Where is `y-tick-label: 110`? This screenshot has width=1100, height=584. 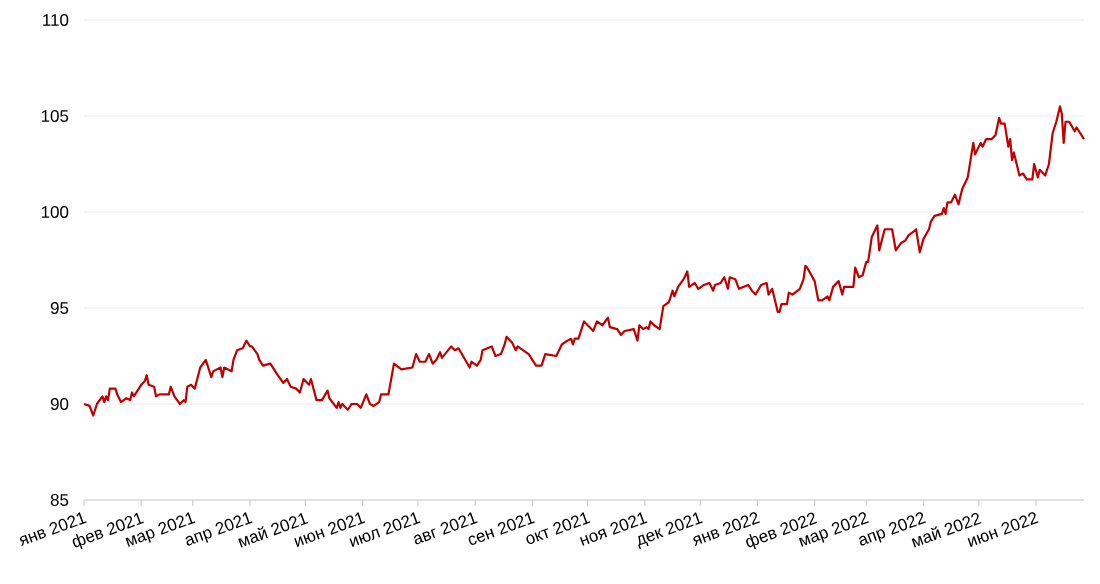 y-tick-label: 110 is located at coordinates (56, 20).